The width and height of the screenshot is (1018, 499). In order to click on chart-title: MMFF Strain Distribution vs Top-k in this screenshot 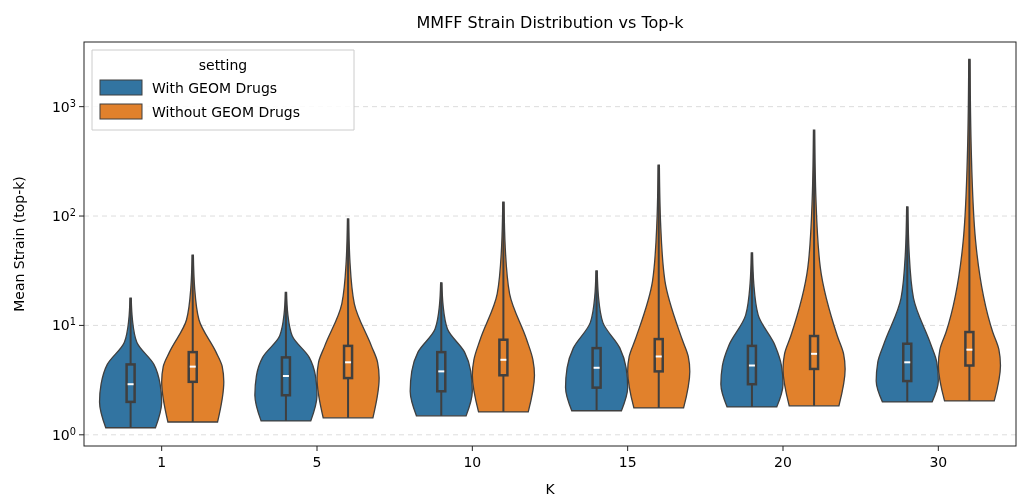, I will do `click(550, 22)`.